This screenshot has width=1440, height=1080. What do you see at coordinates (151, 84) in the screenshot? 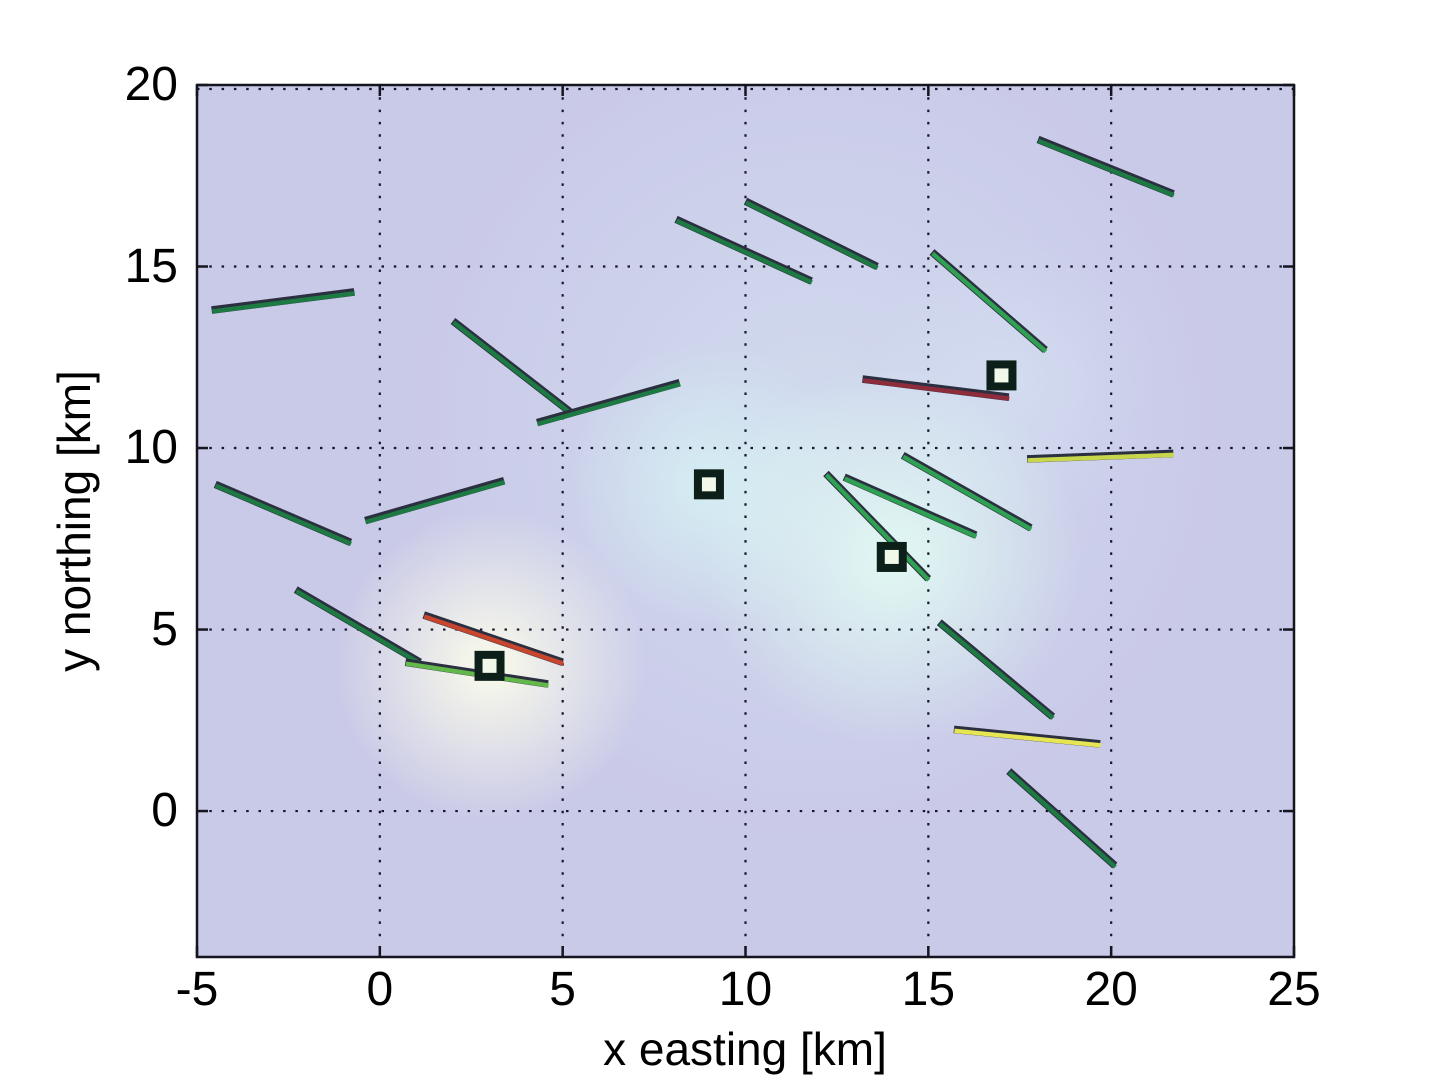
I see `y-tick-label: 20` at bounding box center [151, 84].